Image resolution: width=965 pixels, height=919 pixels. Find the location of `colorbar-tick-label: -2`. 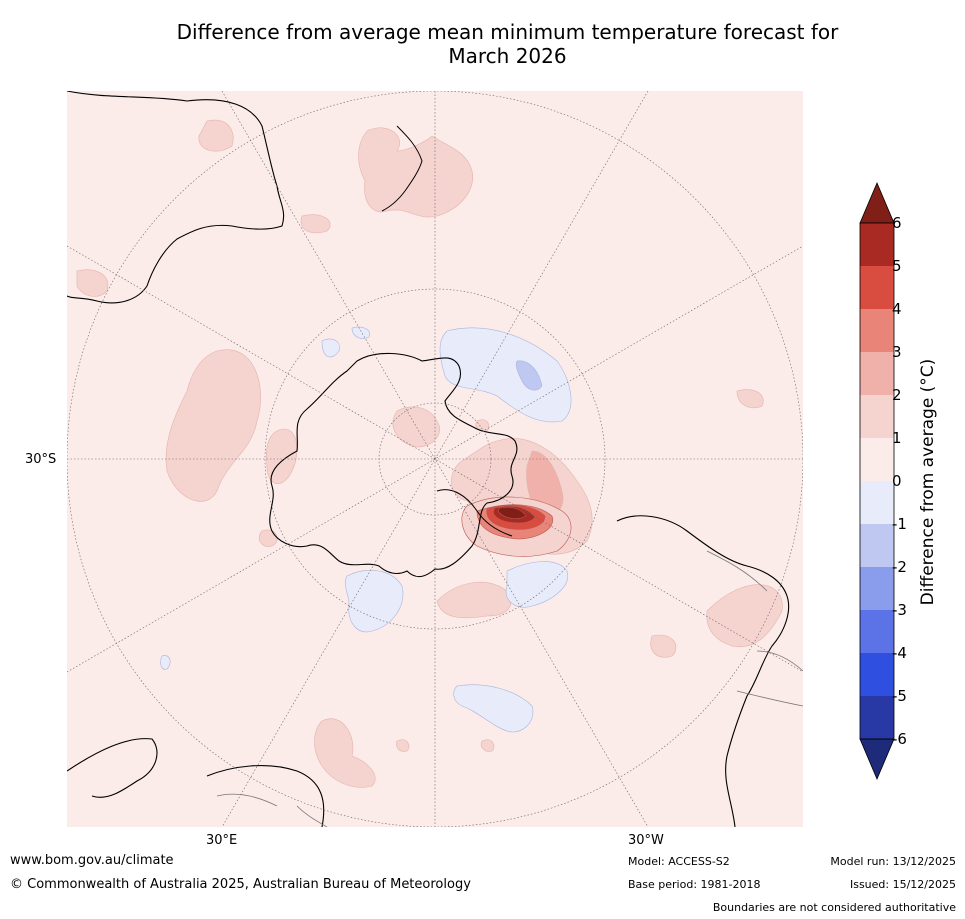

colorbar-tick-label: -2 is located at coordinates (899, 567).